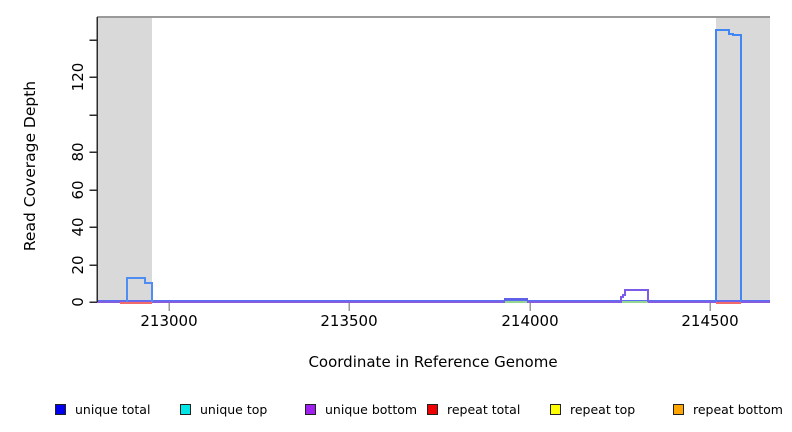  Describe the element at coordinates (710, 321) in the screenshot. I see `x-tick-label-214500: 214500` at that location.